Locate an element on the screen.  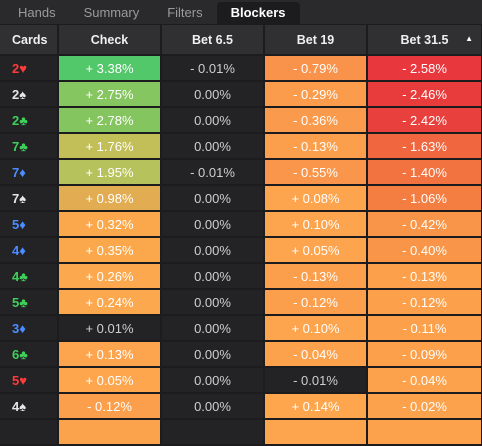
table-row is located at coordinates (241, 432).